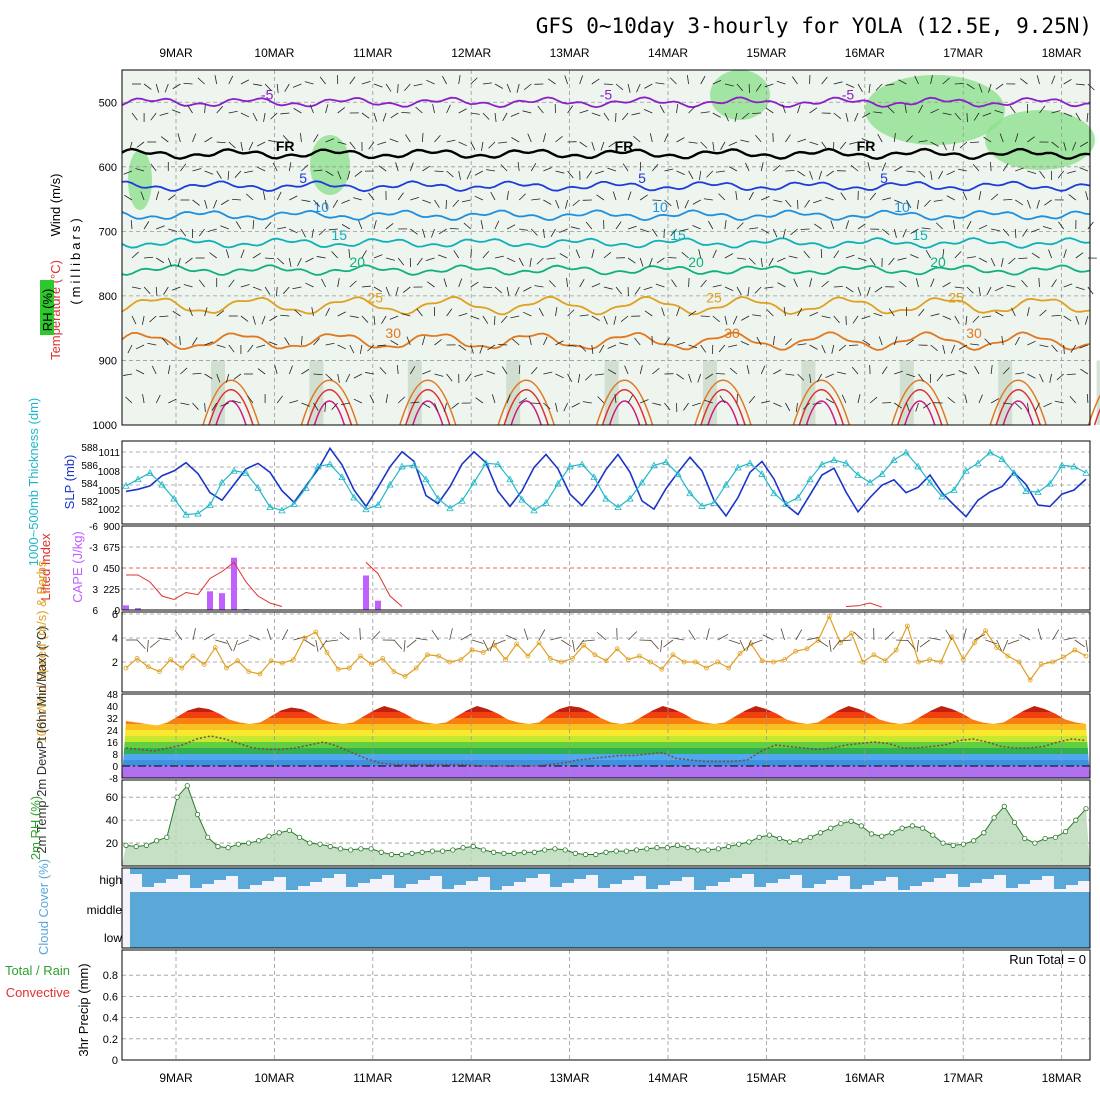  What do you see at coordinates (570, 53) in the screenshot?
I see `date-label-top: 13MAR` at bounding box center [570, 53].